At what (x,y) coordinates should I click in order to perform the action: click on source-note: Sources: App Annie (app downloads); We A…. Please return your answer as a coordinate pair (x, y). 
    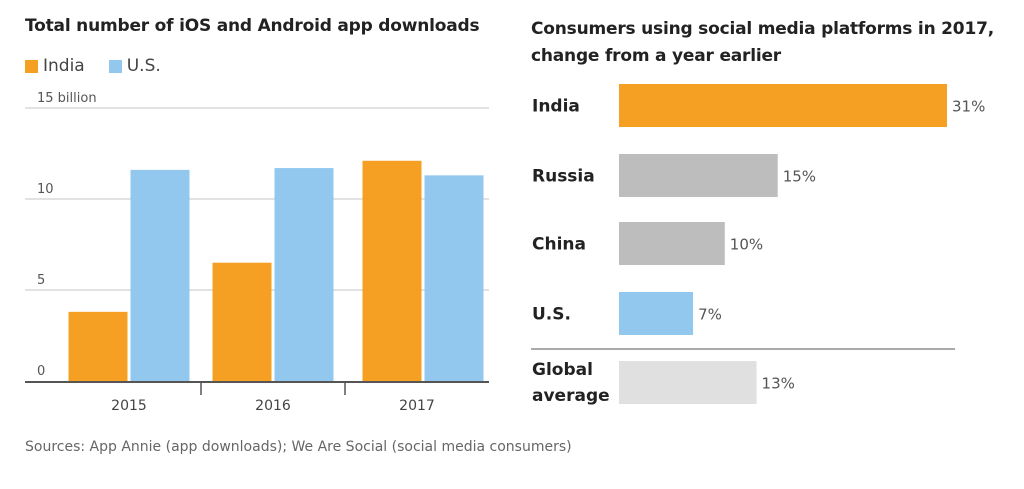
    Looking at the image, I should click on (298, 447).